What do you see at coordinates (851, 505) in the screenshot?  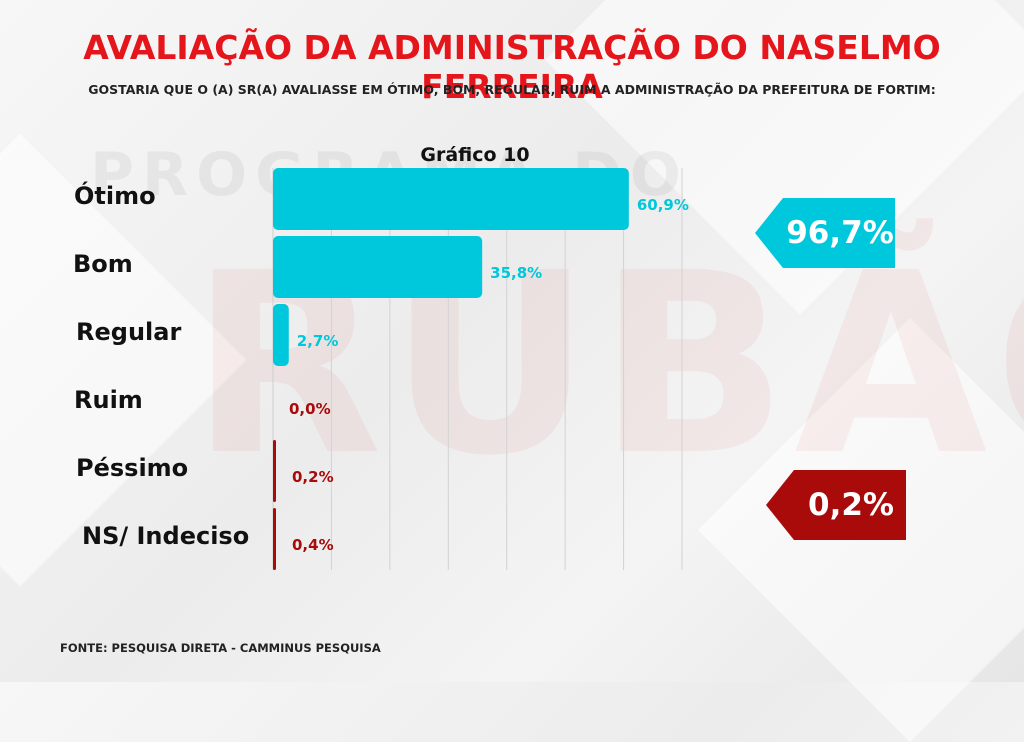 I see `negative-total-label: 0,2%` at bounding box center [851, 505].